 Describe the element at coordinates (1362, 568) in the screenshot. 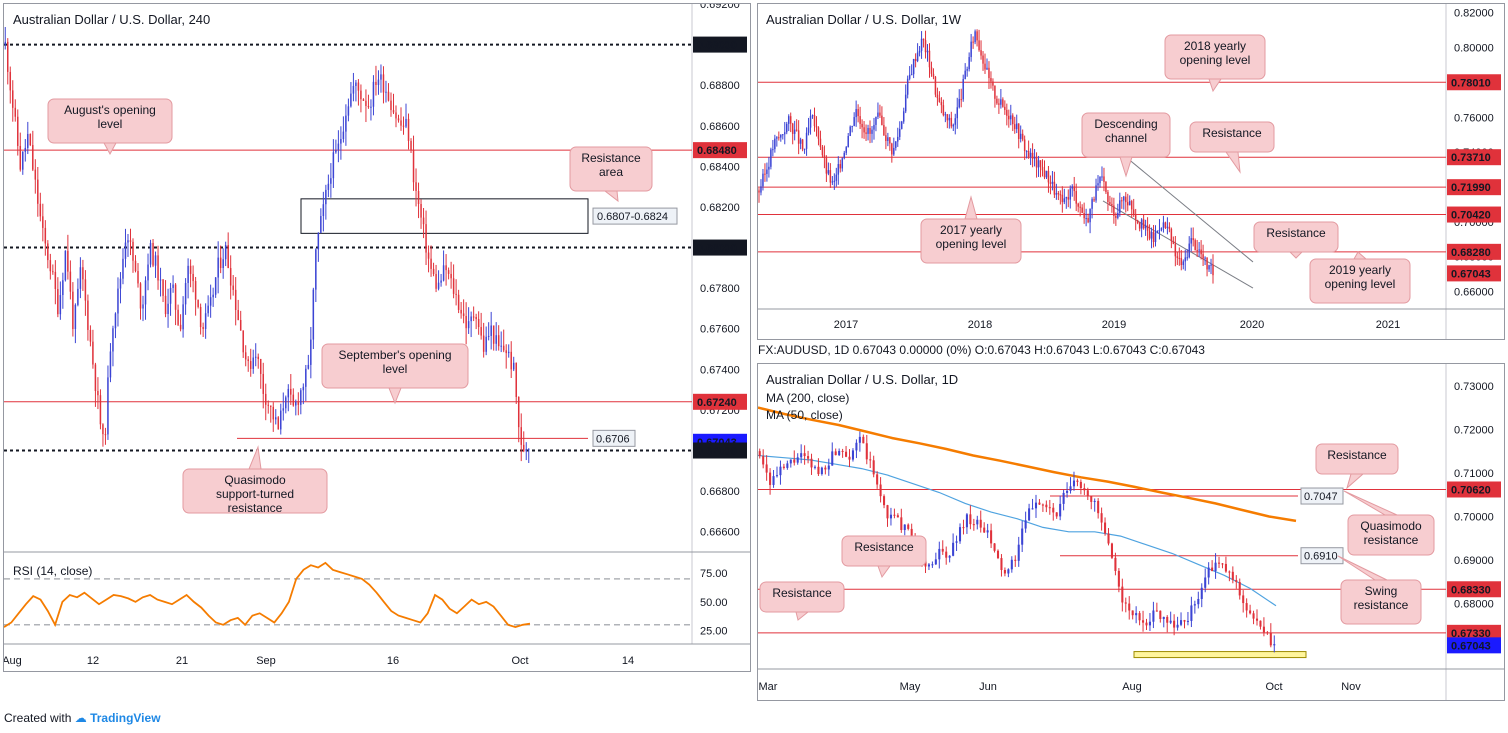

I see `daily-callout-swing-pointer` at that location.